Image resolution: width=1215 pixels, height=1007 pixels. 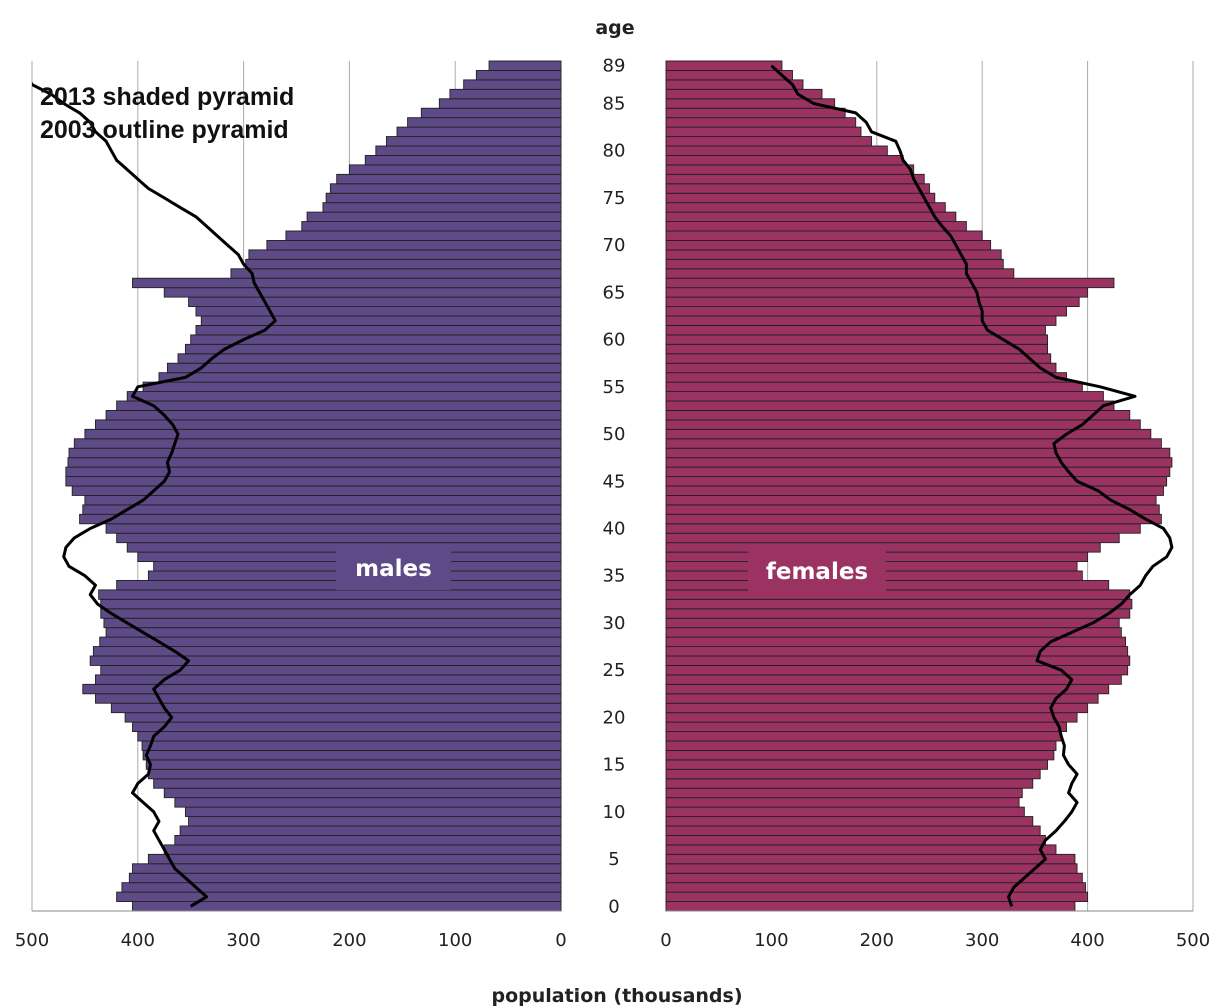 What do you see at coordinates (614, 623) in the screenshot?
I see `age-tick-label: 30` at bounding box center [614, 623].